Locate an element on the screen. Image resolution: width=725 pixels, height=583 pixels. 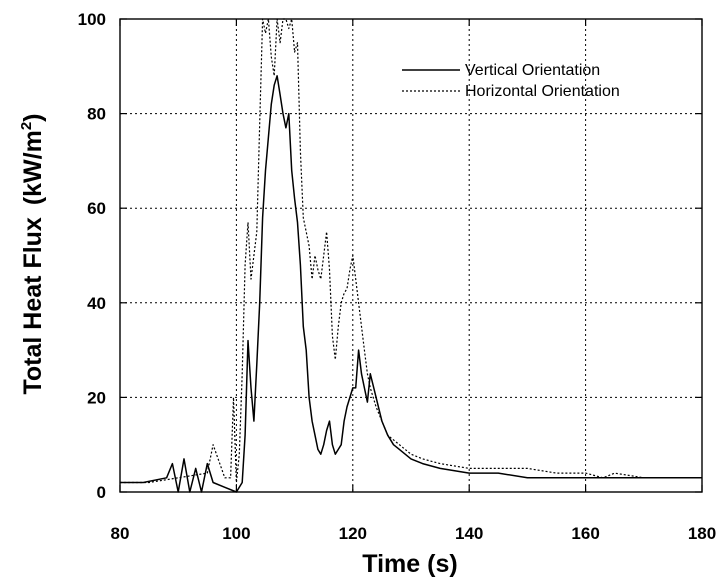
y-tick-label-20: 20 is located at coordinates (96, 397).